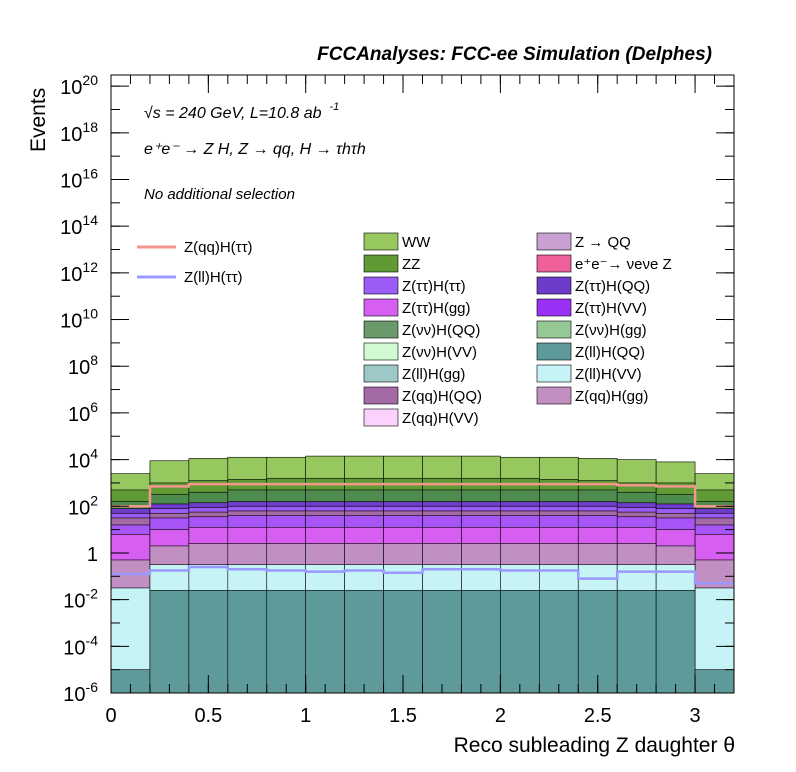 This screenshot has height=772, width=796. Describe the element at coordinates (79, 85) in the screenshot. I see `y-tick-label: 10²⁰` at that location.